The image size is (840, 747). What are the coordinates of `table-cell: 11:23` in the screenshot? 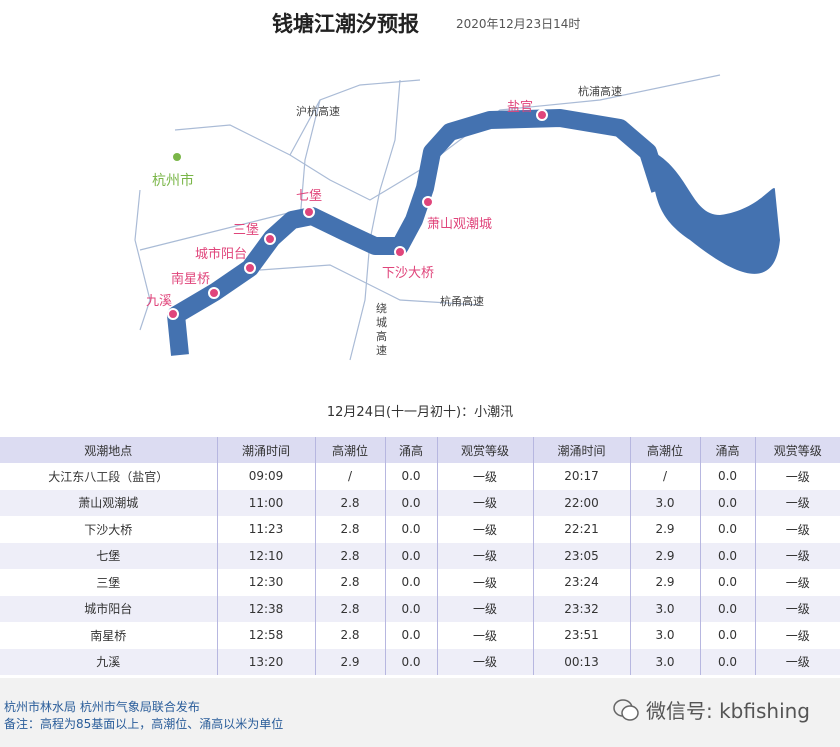 It's located at (265, 529).